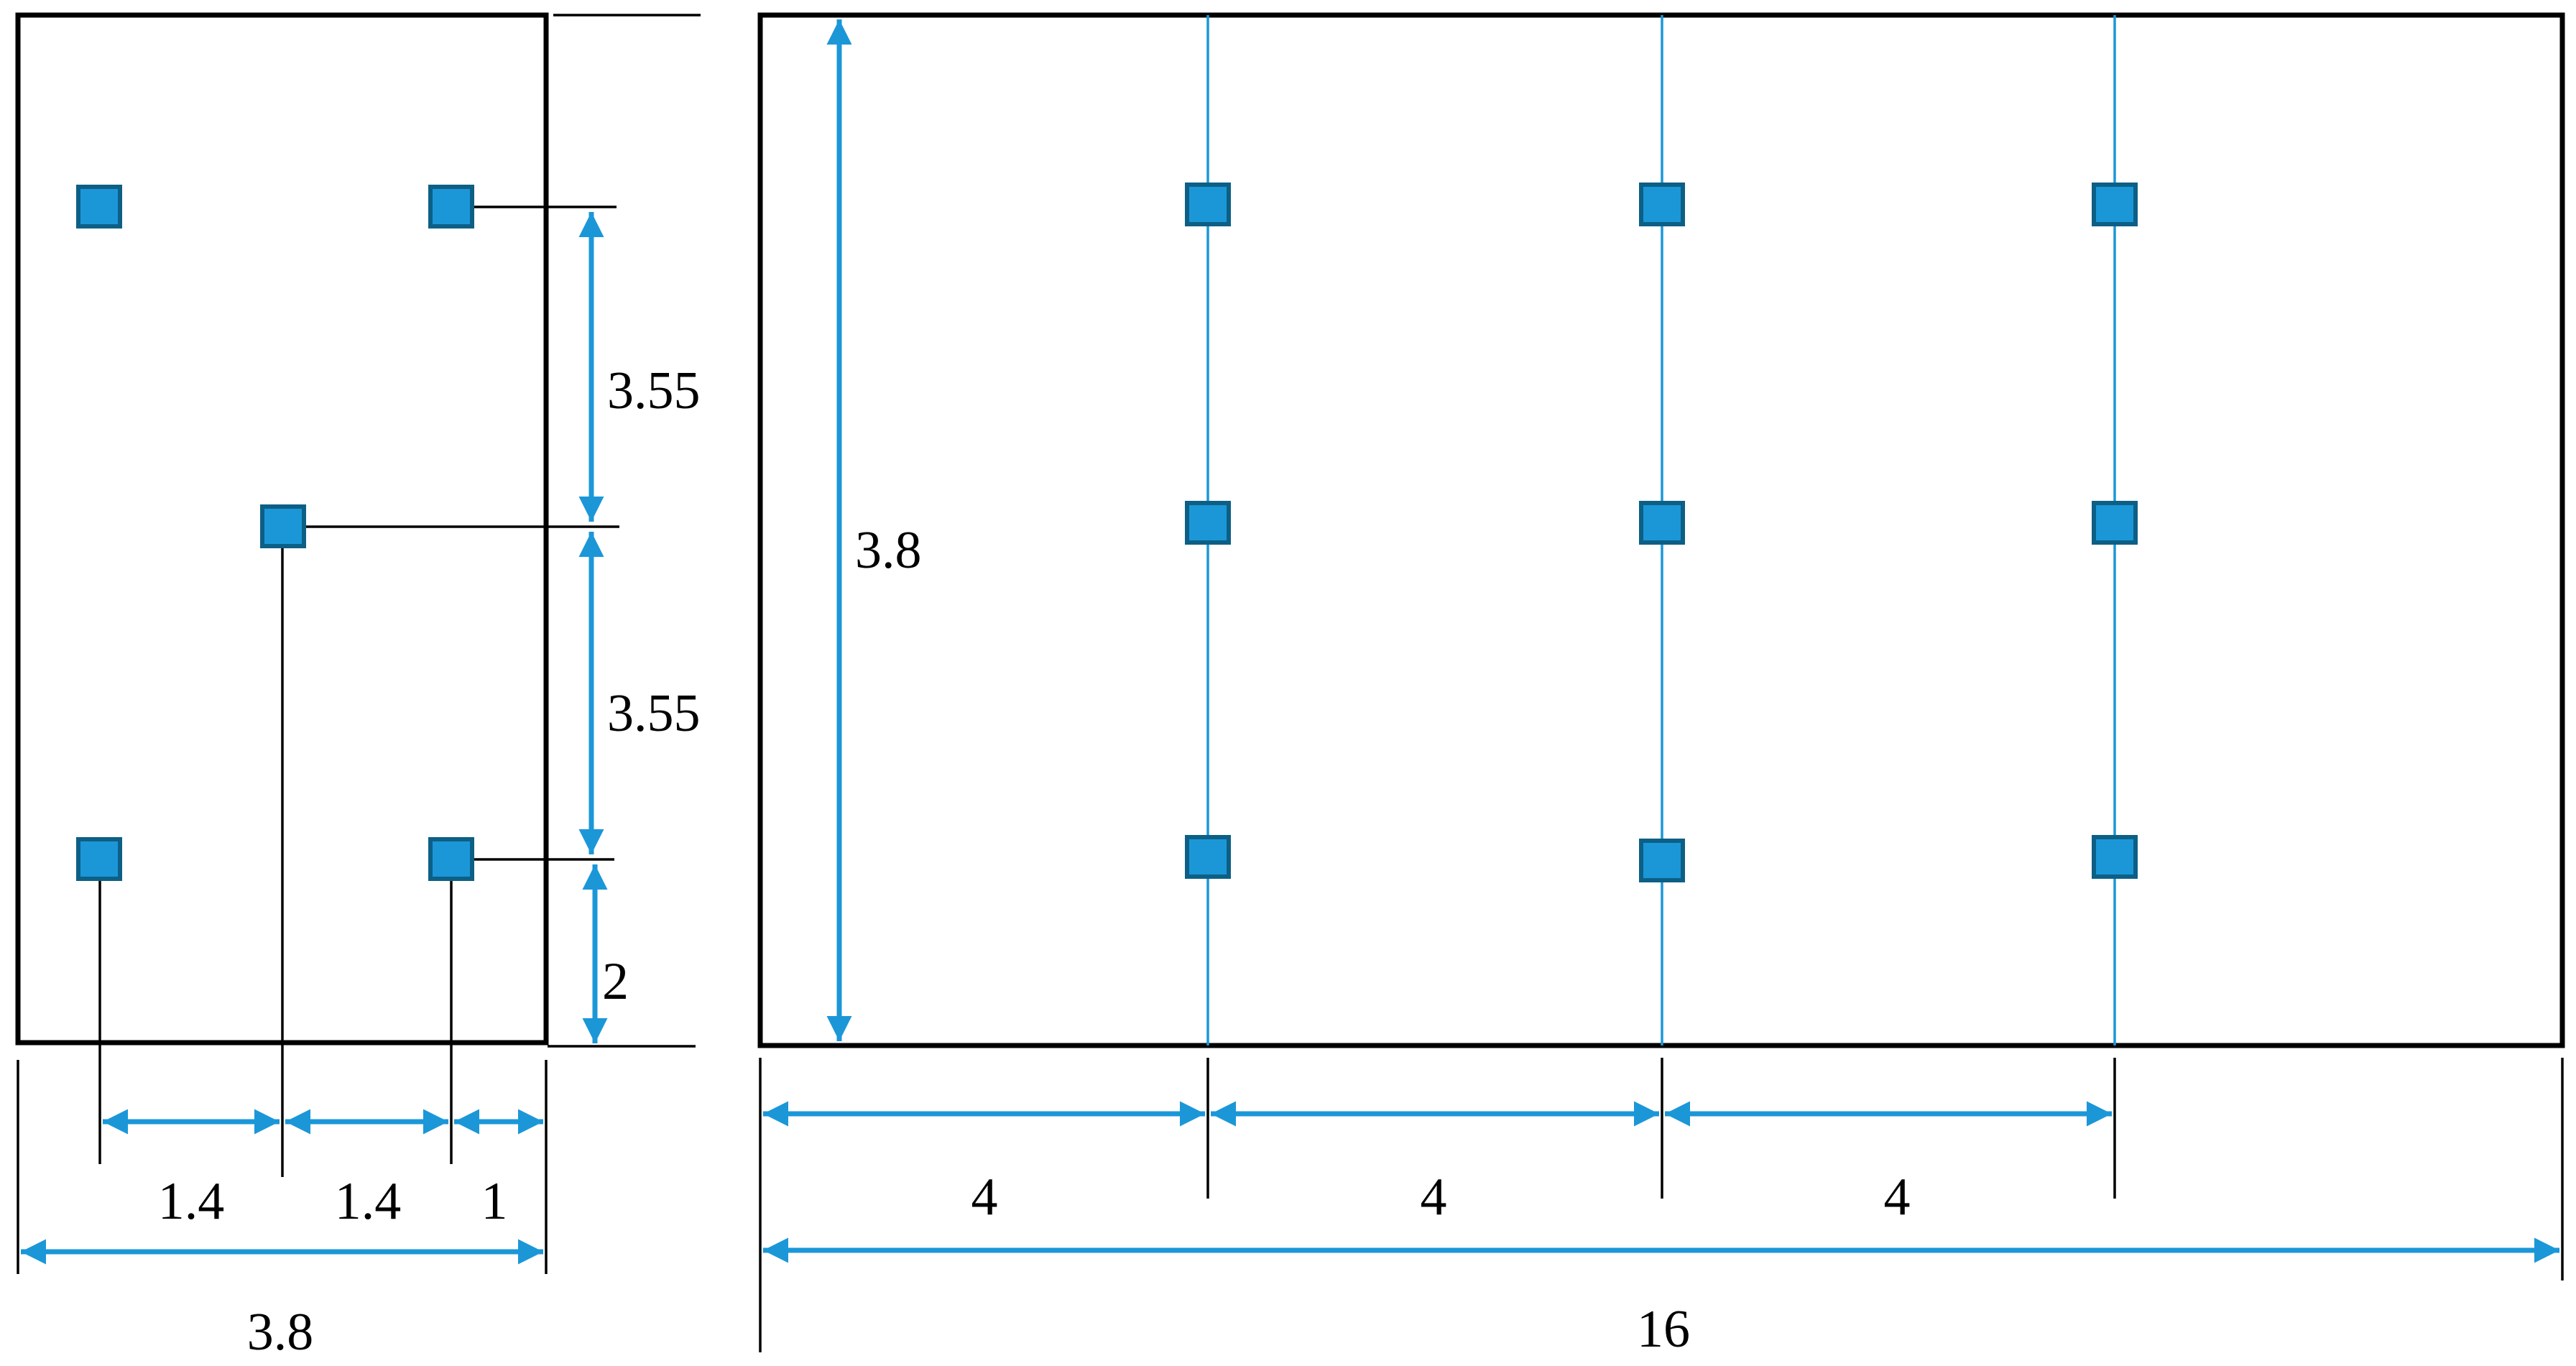 The image size is (2576, 1366). What do you see at coordinates (1664, 1329) in the screenshot?
I see `dim-label: 16` at bounding box center [1664, 1329].